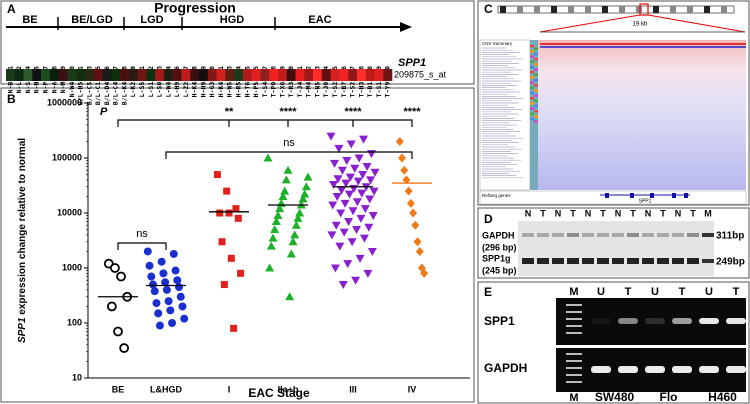 Image resolution: width=750 pixels, height=404 pixels. I want to click on exon, so click(632, 195).